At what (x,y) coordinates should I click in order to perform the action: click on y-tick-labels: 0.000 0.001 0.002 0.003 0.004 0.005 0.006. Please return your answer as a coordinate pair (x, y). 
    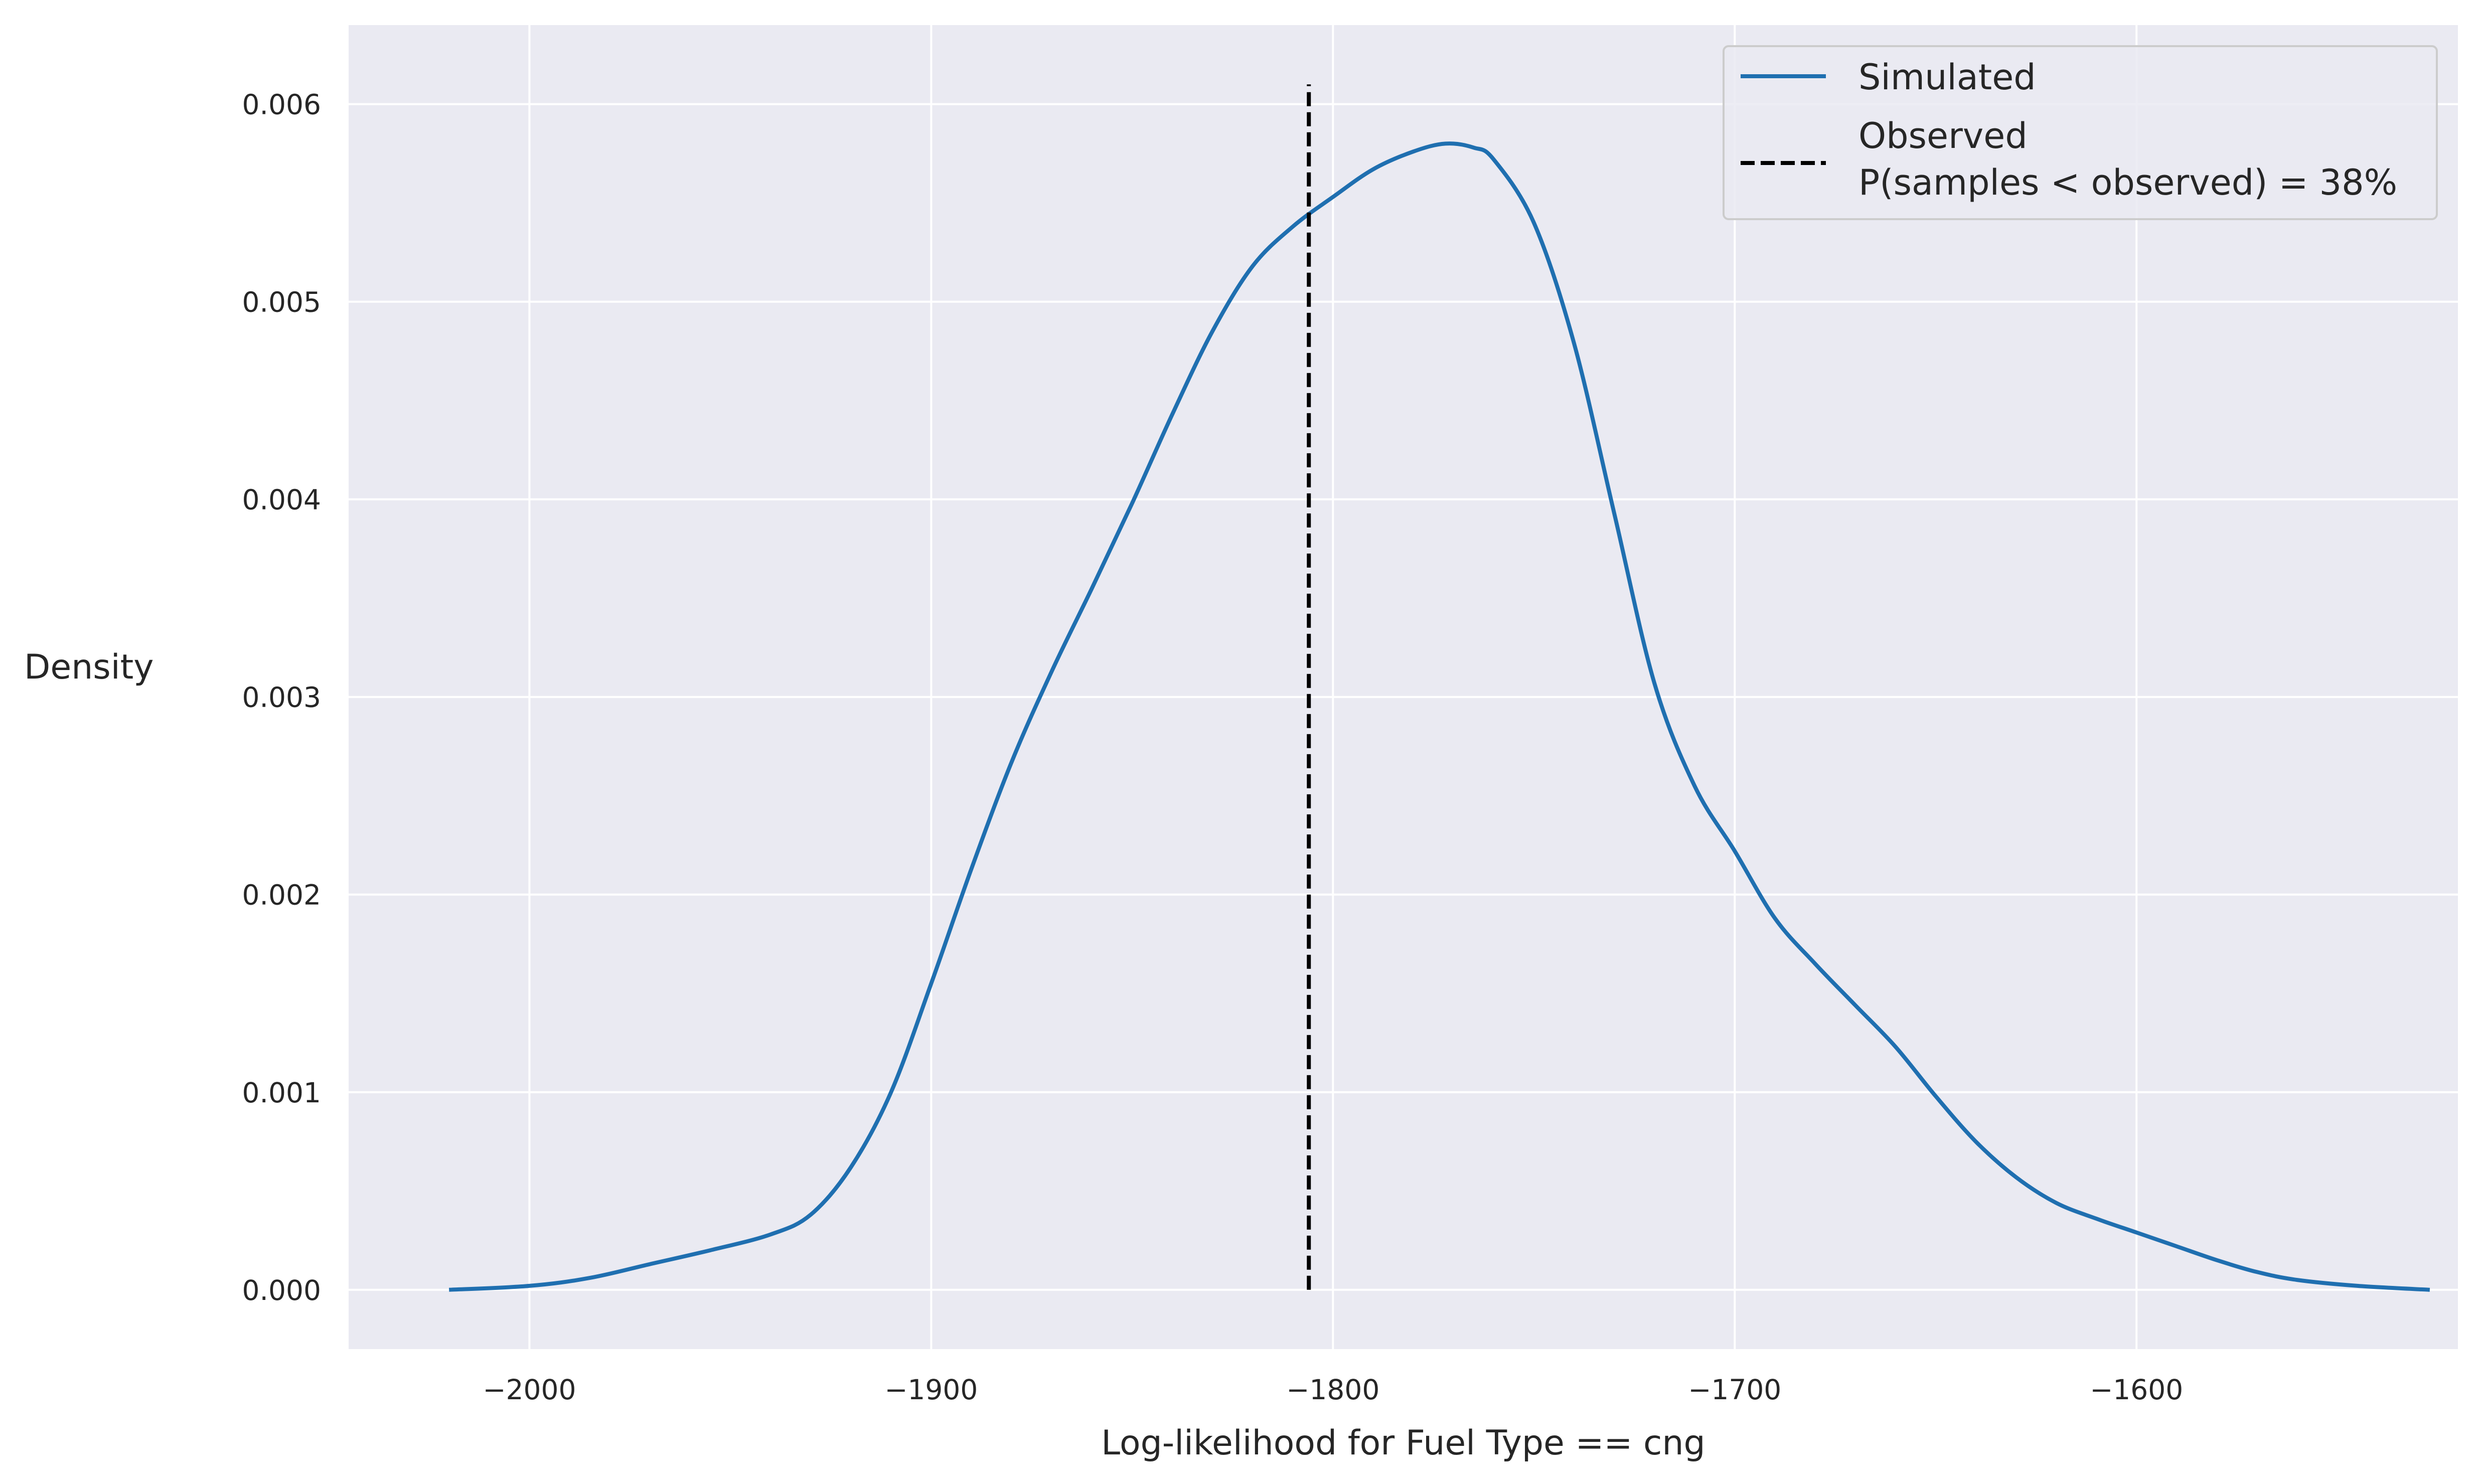
    Looking at the image, I should click on (281, 697).